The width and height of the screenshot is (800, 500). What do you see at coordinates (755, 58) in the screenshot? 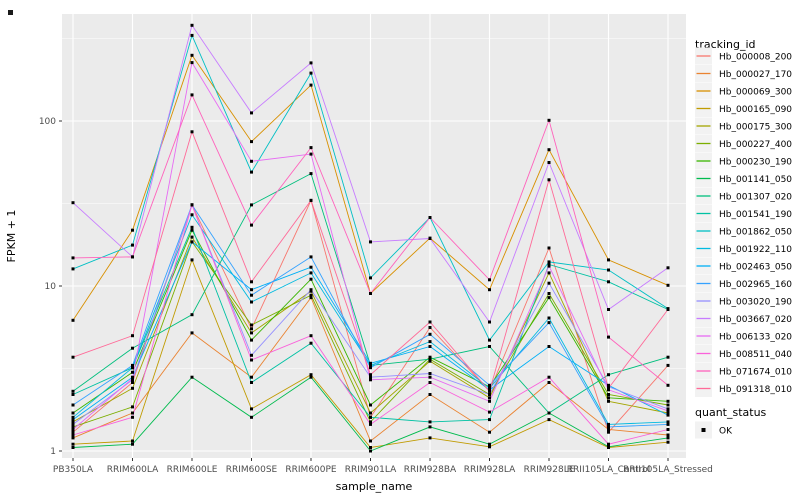
I see `legend-item-label: Hb_000008_200` at bounding box center [755, 58].